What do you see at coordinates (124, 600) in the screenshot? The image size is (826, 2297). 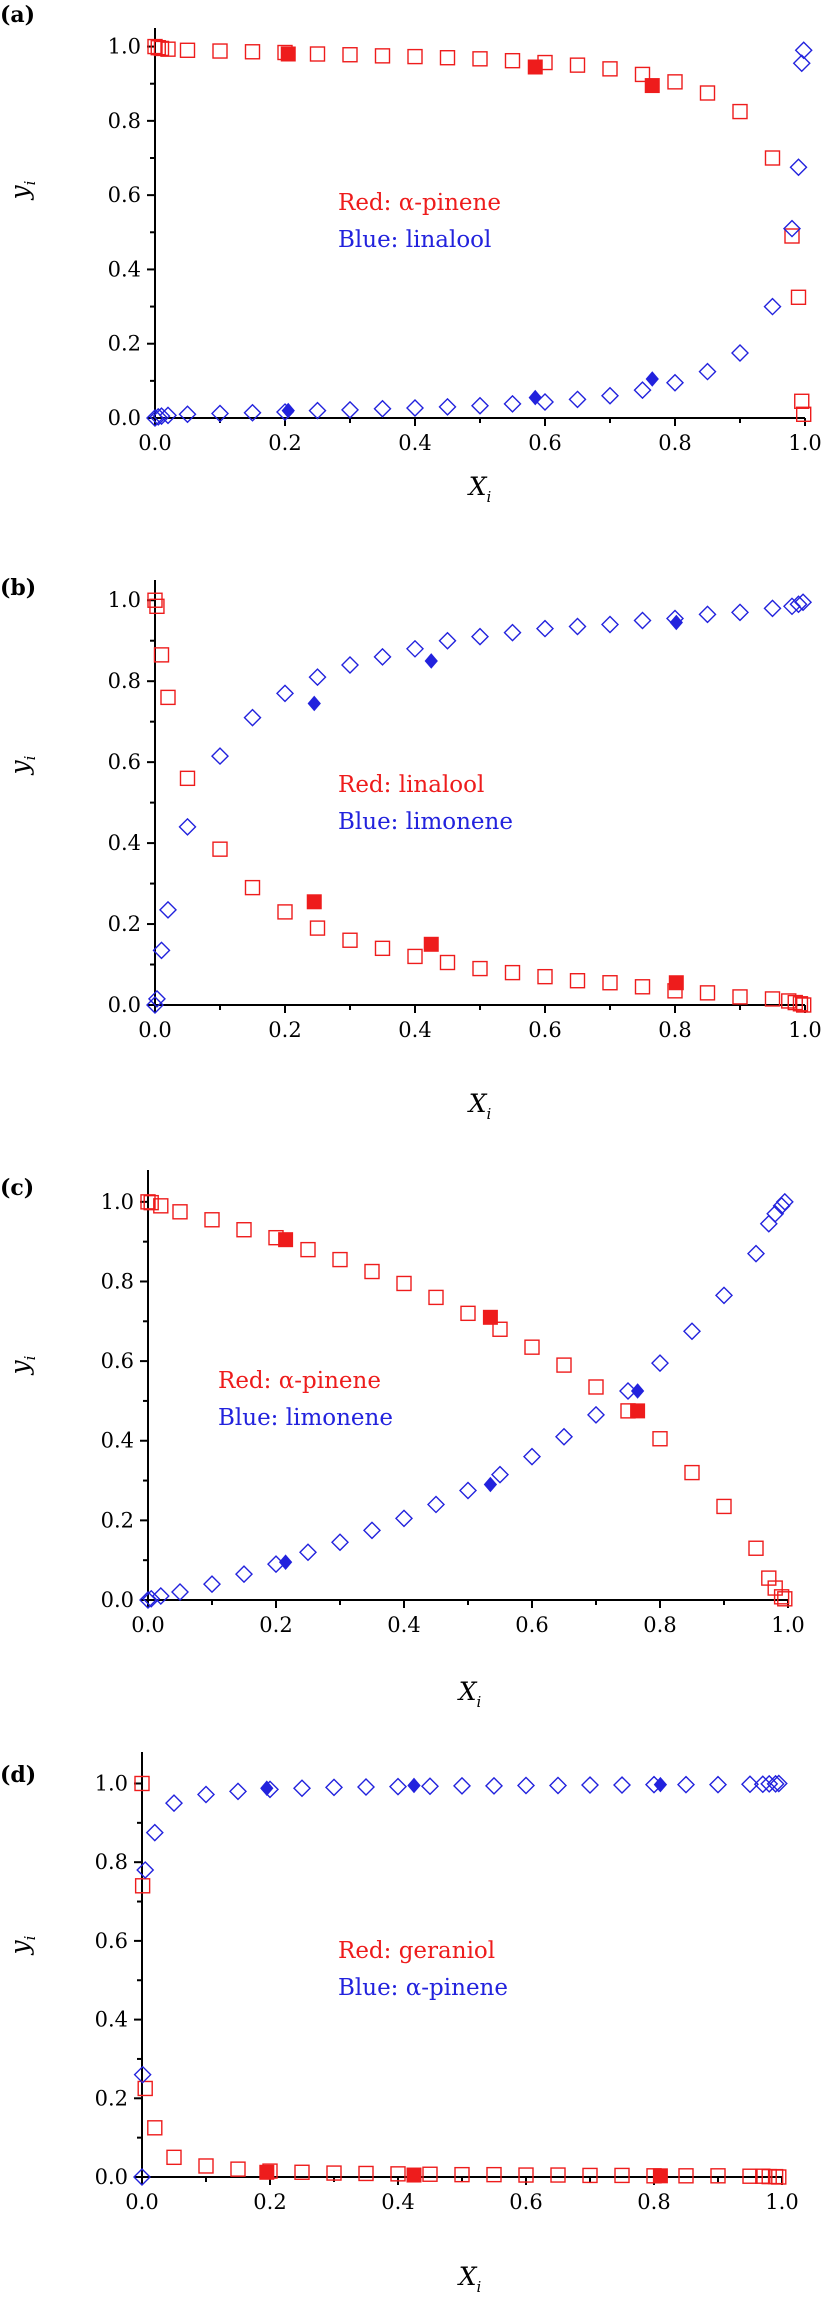 I see `y-tick-label: 1.0` at bounding box center [124, 600].